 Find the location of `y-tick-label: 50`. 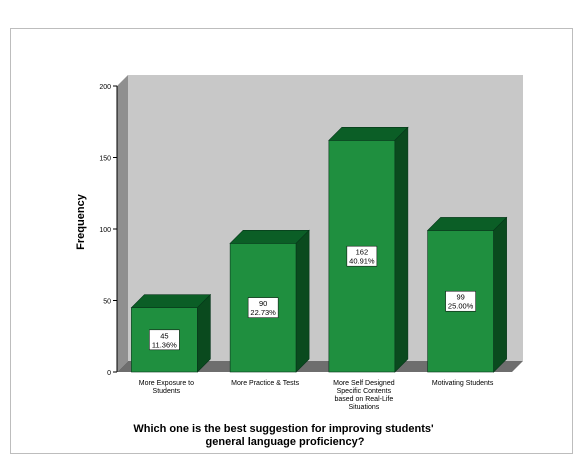

y-tick-label: 50 is located at coordinates (107, 302).